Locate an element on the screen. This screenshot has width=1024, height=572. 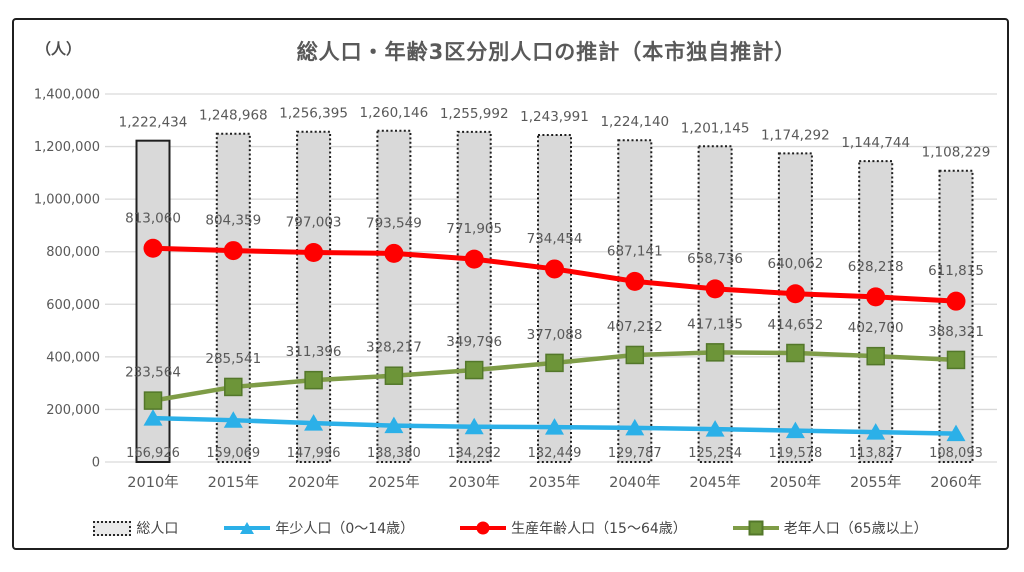
total-population-data-label: 1,256,395 is located at coordinates (313, 114).